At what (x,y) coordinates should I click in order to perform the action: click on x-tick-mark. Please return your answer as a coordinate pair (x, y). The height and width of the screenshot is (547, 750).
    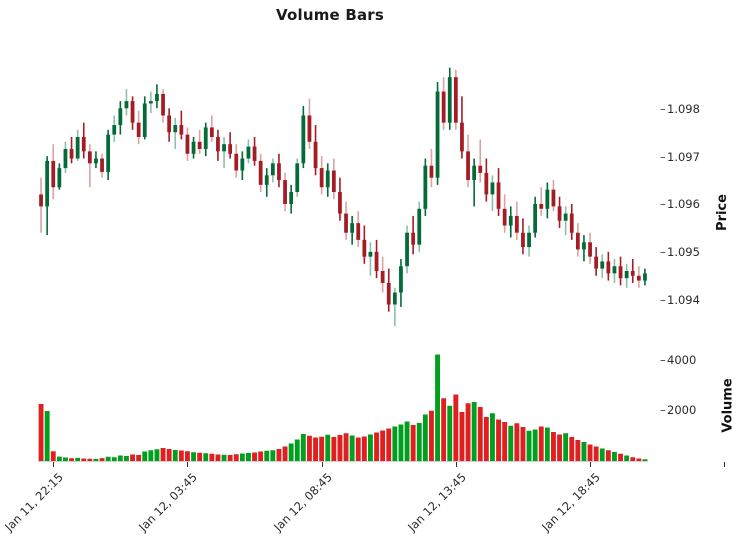
    Looking at the image, I should click on (54, 464).